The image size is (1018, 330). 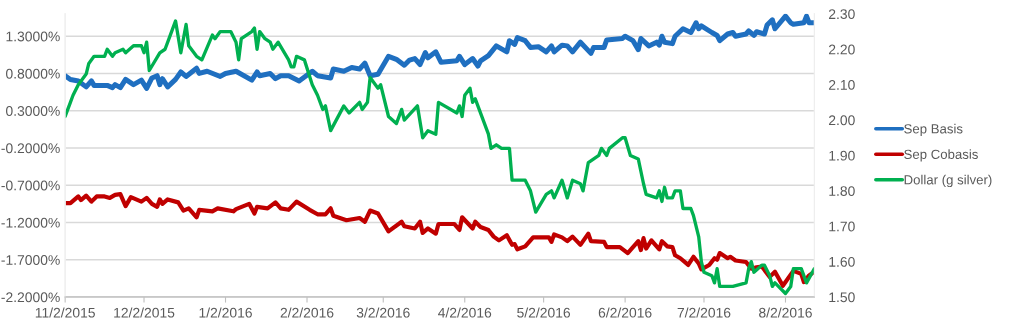 What do you see at coordinates (842, 191) in the screenshot?
I see `y2-tick-label: 1.80` at bounding box center [842, 191].